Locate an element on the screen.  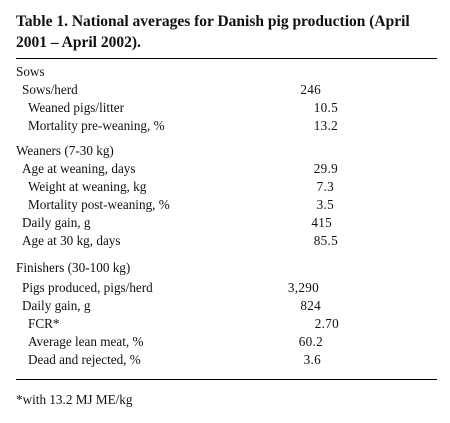
row-value: 824 is located at coordinates (310, 305).